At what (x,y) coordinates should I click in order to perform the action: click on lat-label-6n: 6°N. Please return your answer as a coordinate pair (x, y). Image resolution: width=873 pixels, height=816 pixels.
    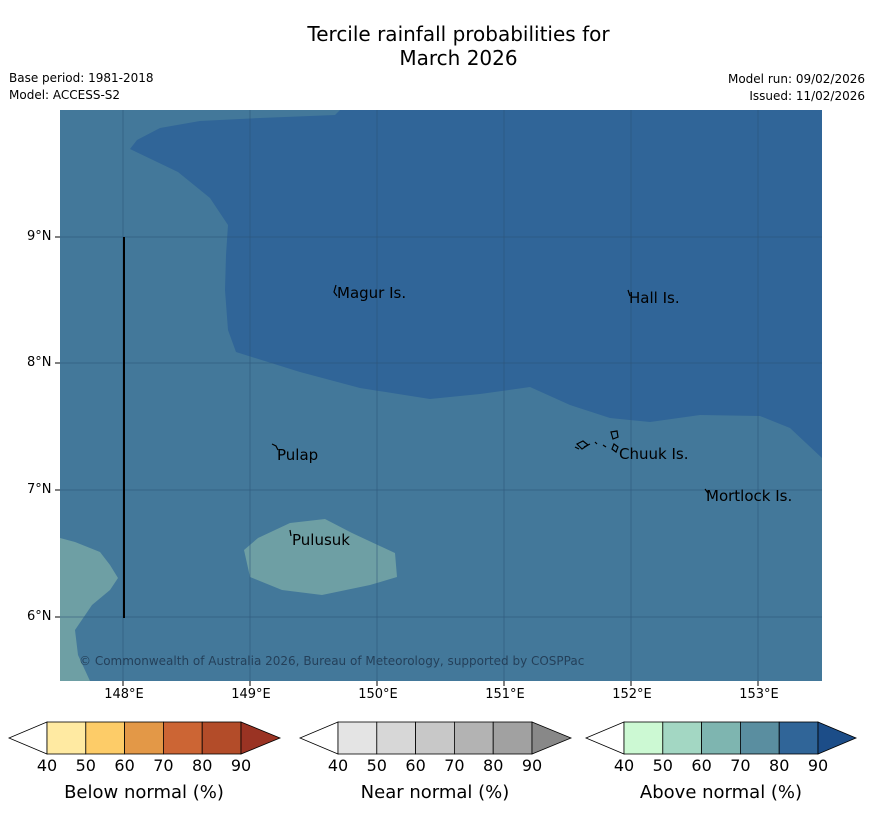
    Looking at the image, I should click on (39, 616).